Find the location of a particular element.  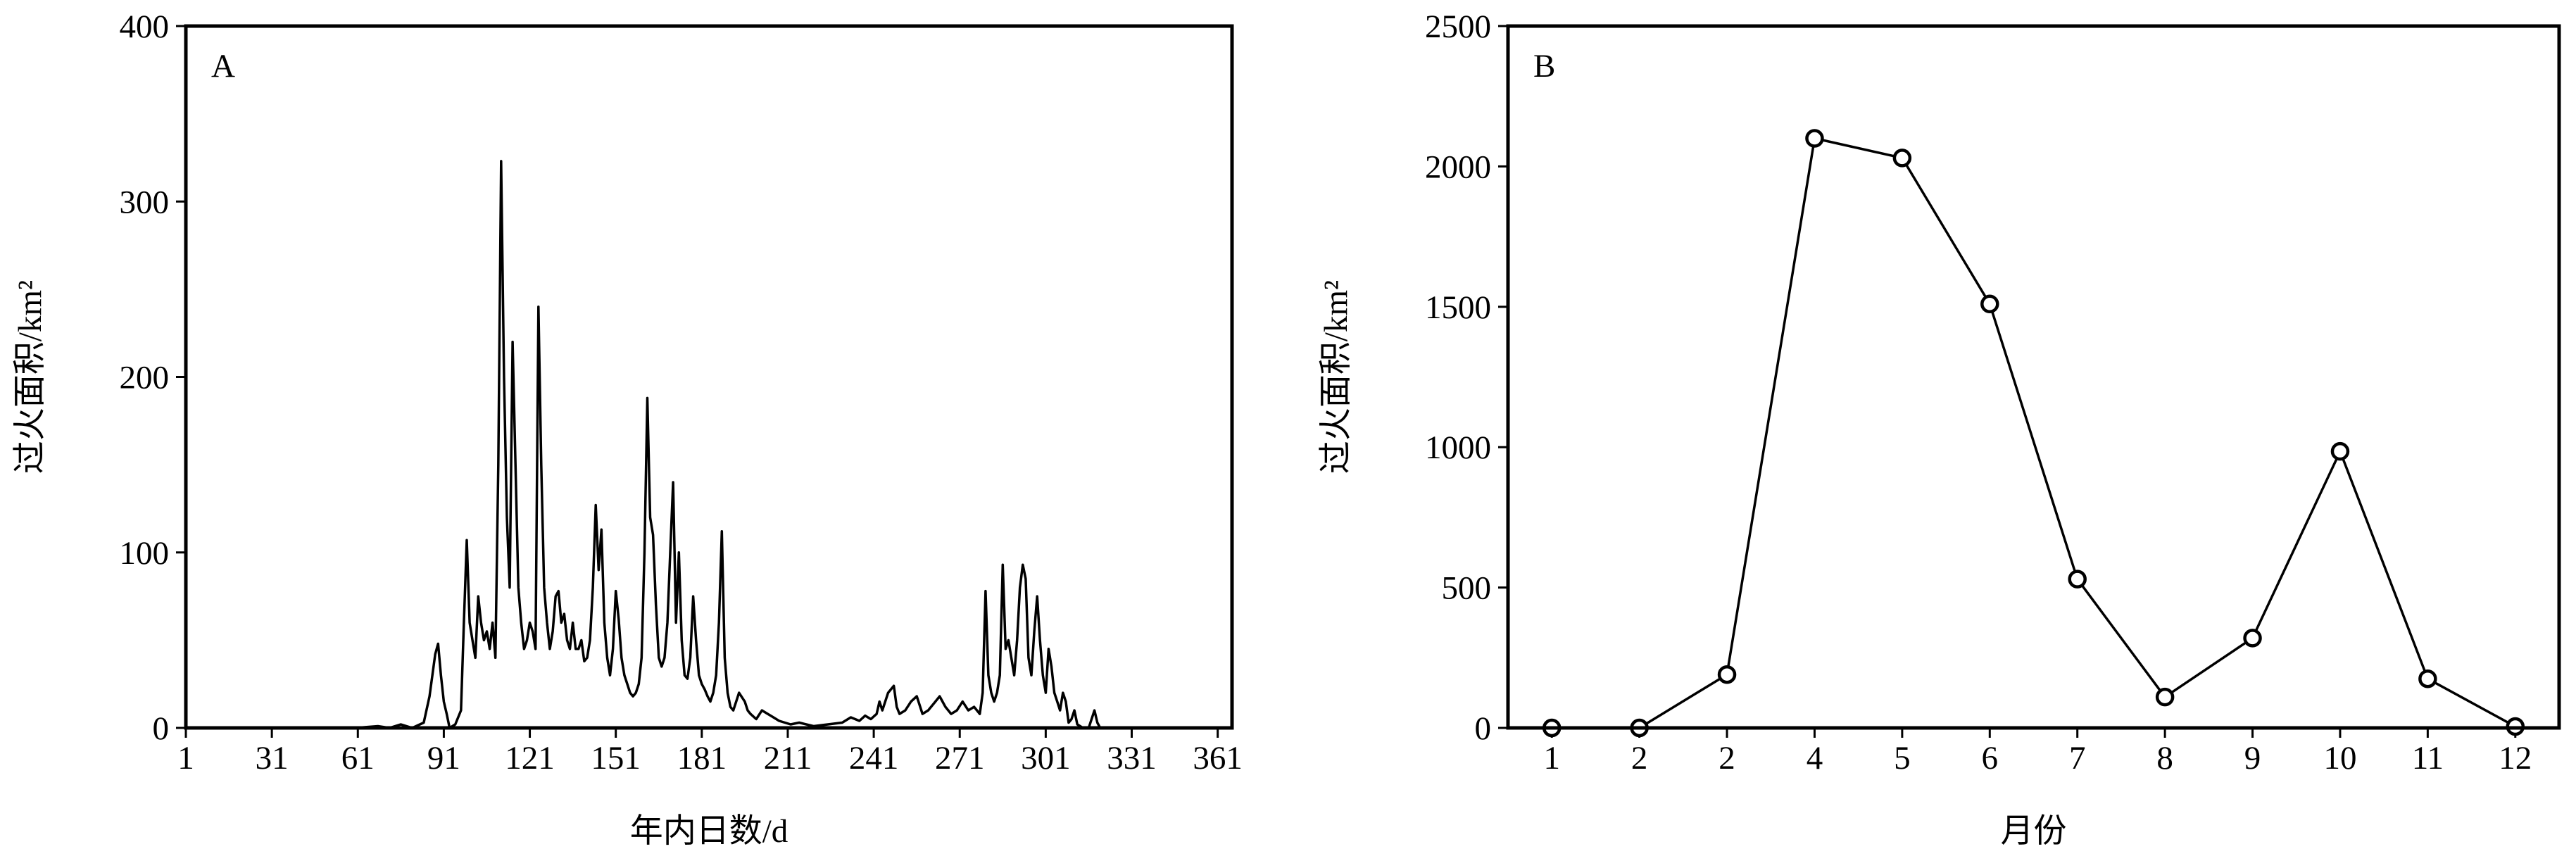

x-tick-label: 211 is located at coordinates (788, 758).